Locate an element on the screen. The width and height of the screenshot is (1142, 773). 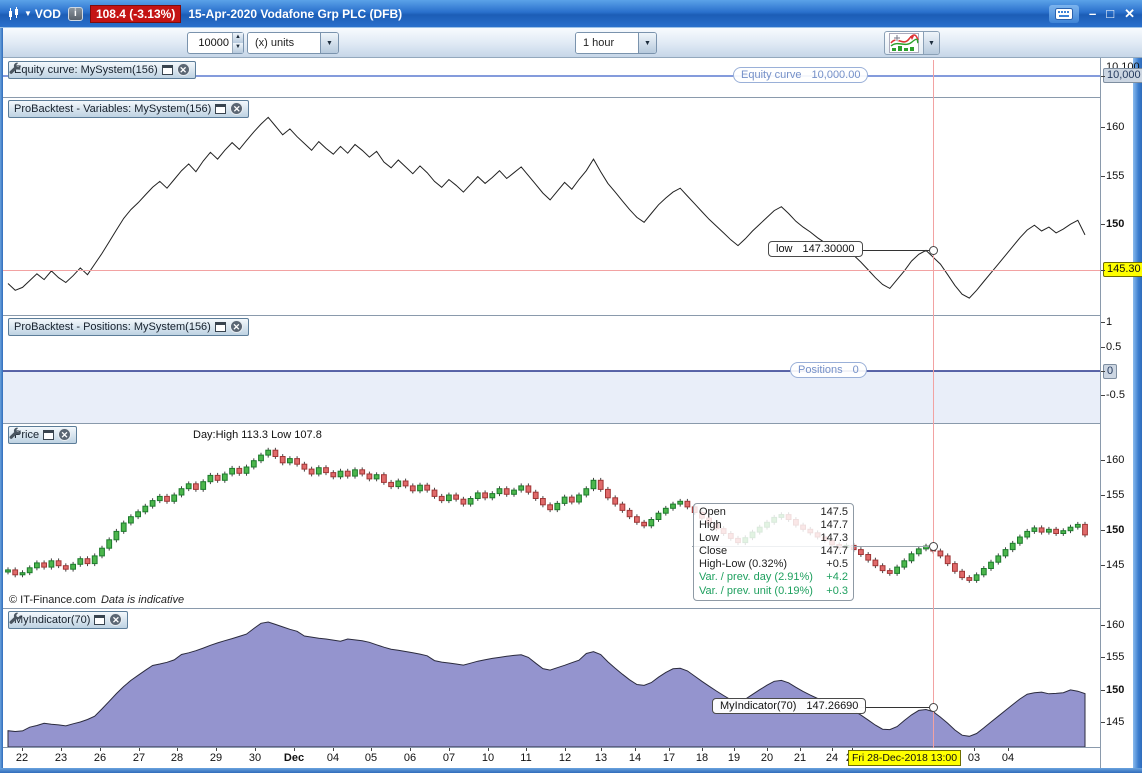
equity-panel-tab: Equity curve: MySystem(156) ✕ is located at coordinates (102, 70).